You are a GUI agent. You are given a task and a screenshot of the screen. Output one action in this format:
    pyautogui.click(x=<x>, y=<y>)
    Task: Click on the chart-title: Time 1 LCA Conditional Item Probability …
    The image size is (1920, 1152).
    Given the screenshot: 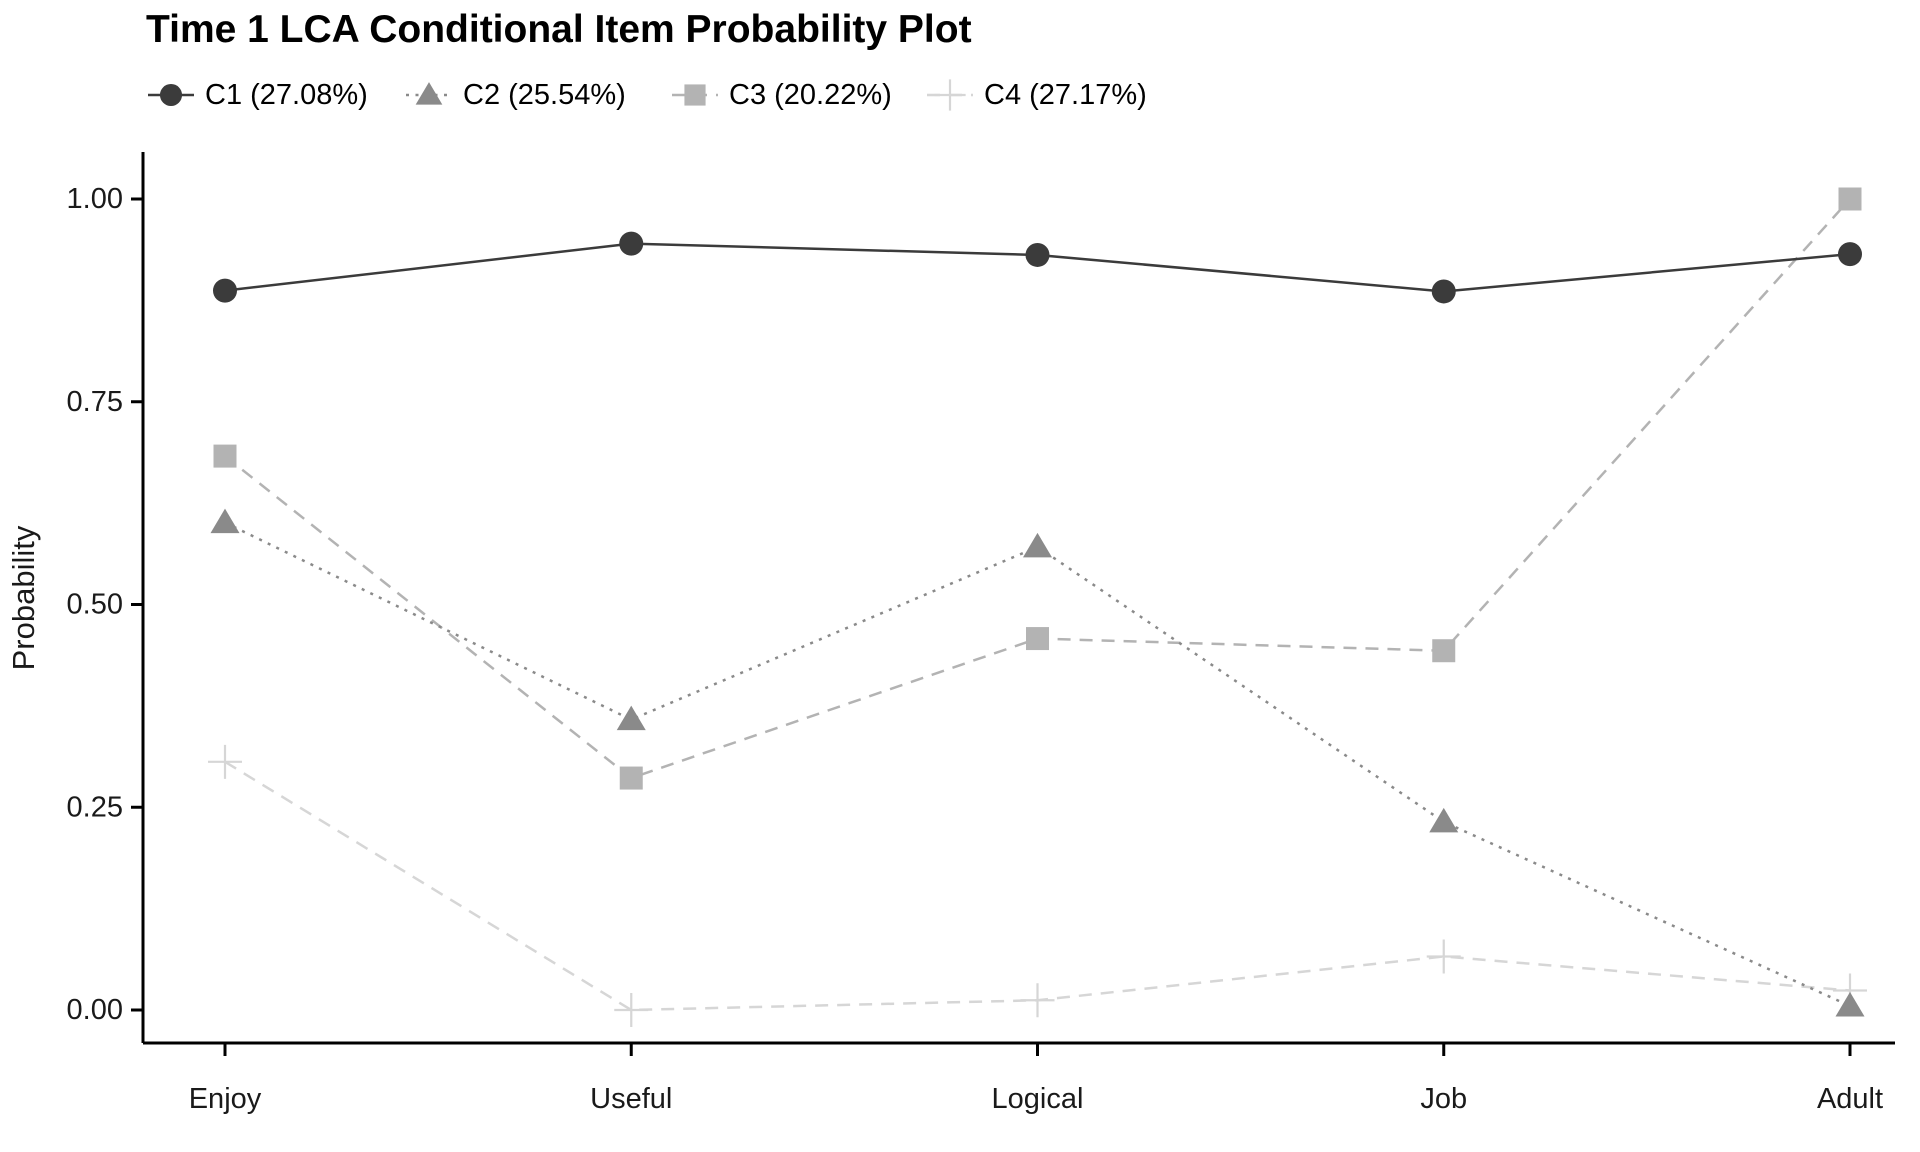 What is the action you would take?
    pyautogui.click(x=559, y=29)
    